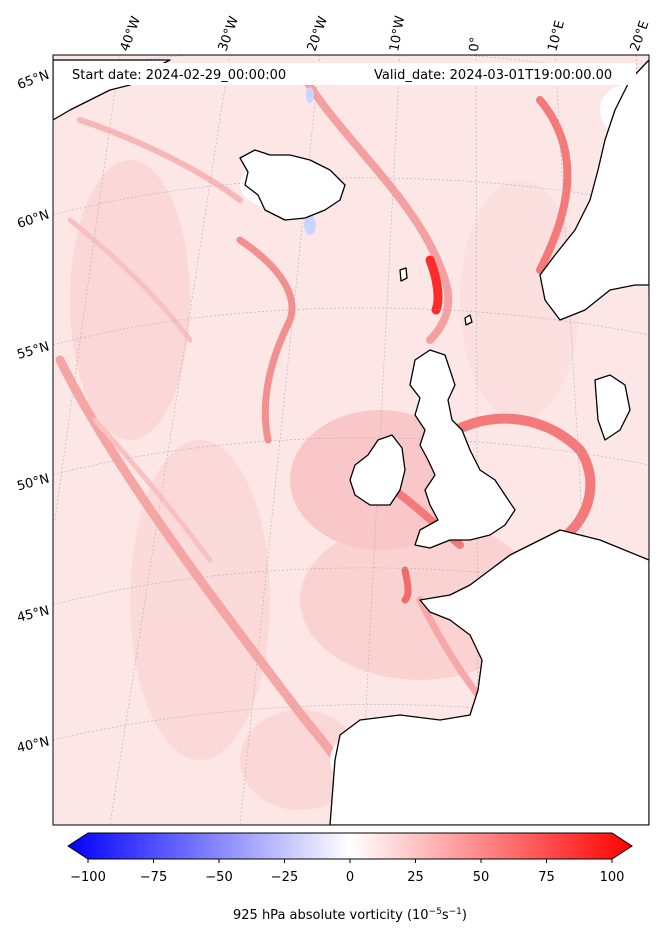 The width and height of the screenshot is (659, 936). Describe the element at coordinates (385, 33) in the screenshot. I see `longitude-labels: 40°W 30°W 20°W 10°W 0° 10°E 20°E` at that location.